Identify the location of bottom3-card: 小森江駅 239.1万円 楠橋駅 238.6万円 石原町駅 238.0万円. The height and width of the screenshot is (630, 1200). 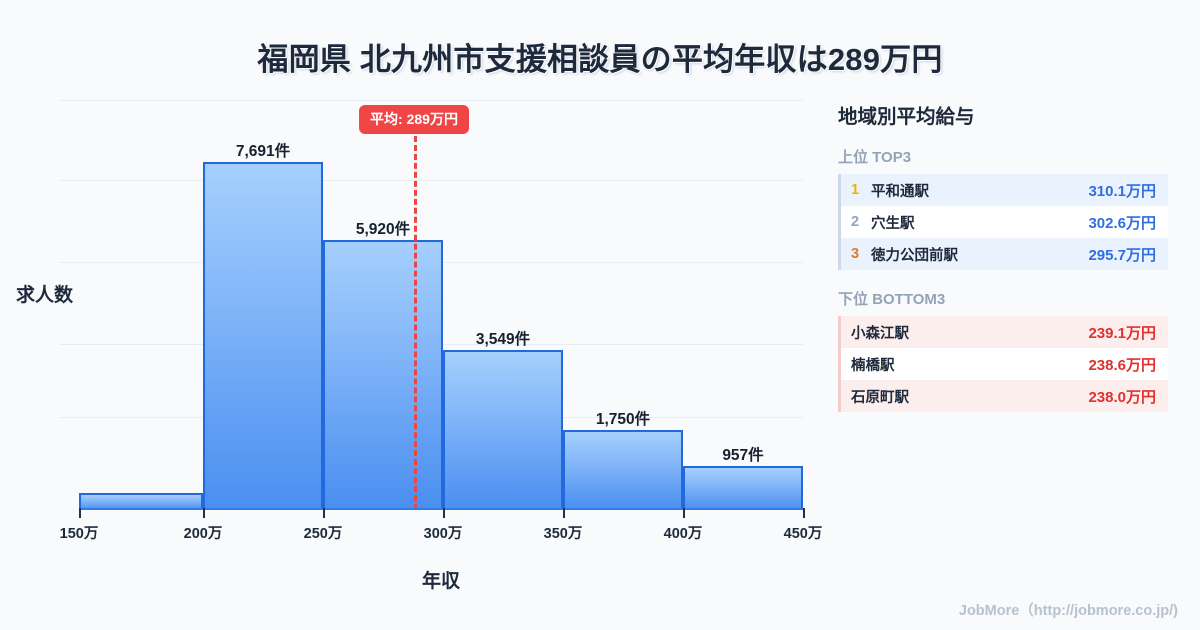
(1003, 364).